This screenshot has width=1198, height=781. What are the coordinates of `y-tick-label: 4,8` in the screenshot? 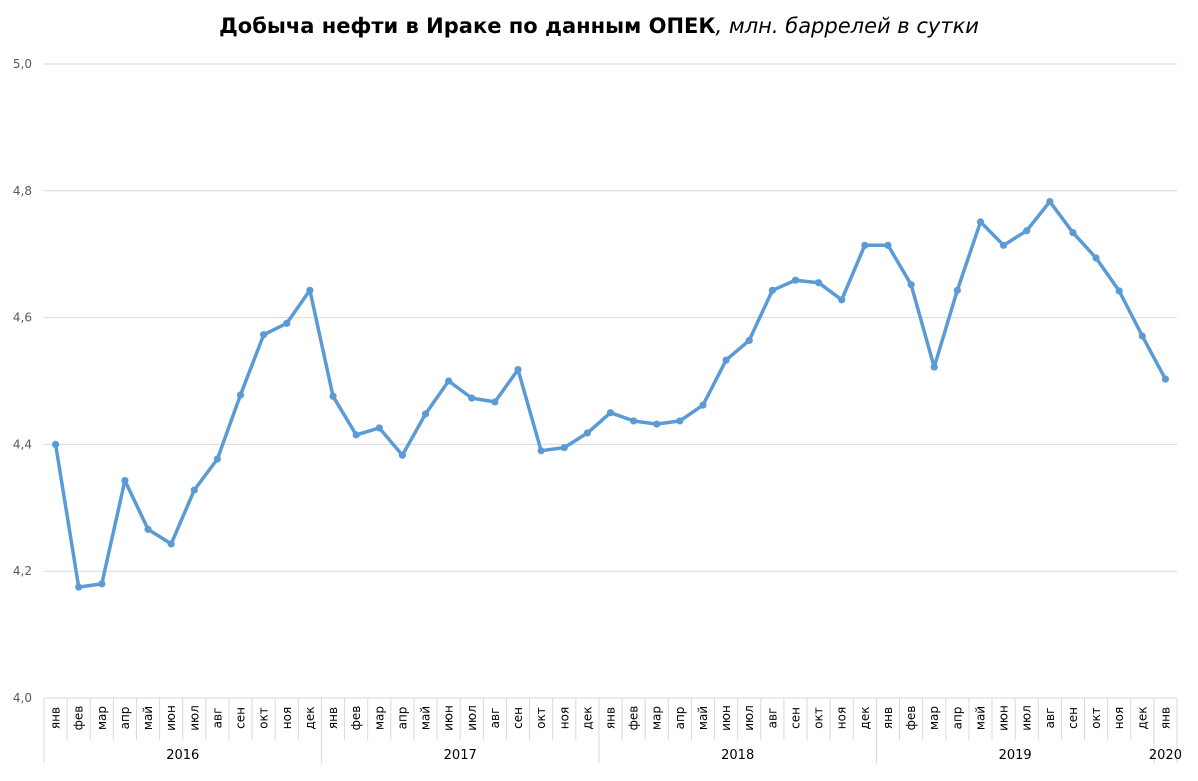 It's located at (22, 191).